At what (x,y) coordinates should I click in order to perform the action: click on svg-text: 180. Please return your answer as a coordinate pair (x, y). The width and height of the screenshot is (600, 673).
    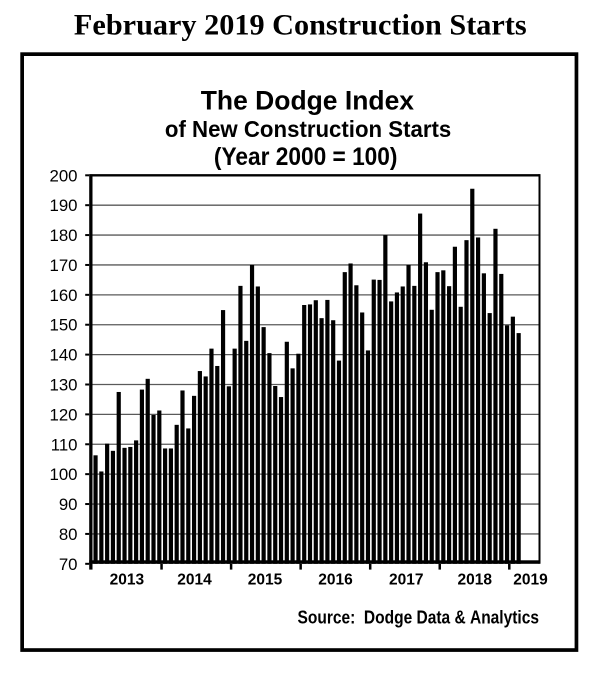
    Looking at the image, I should click on (64, 235).